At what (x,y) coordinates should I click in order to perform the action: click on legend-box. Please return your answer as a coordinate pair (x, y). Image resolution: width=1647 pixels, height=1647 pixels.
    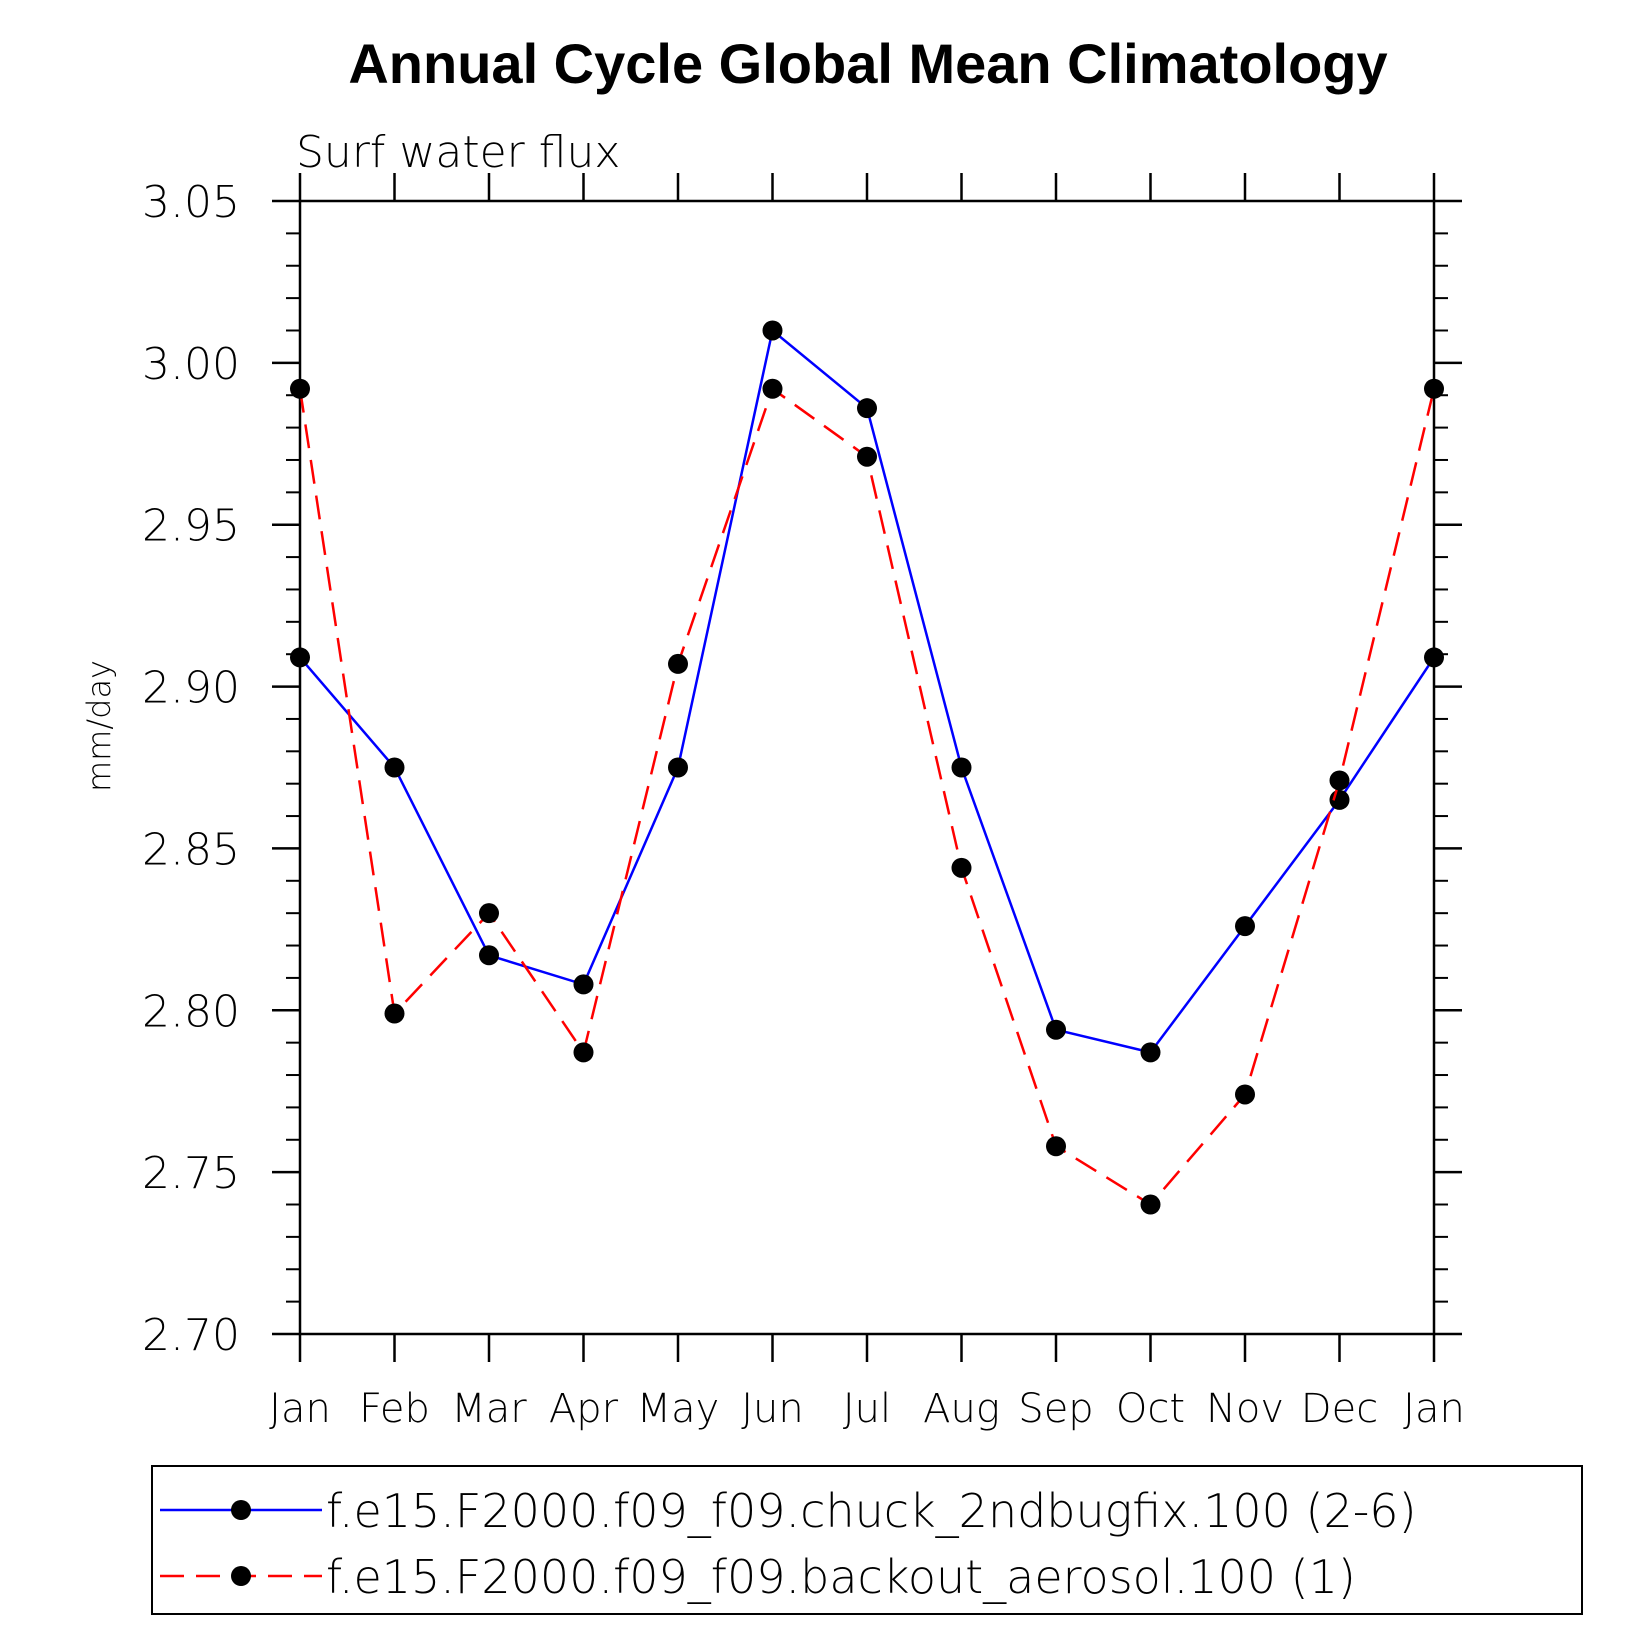
    Looking at the image, I should click on (867, 1540).